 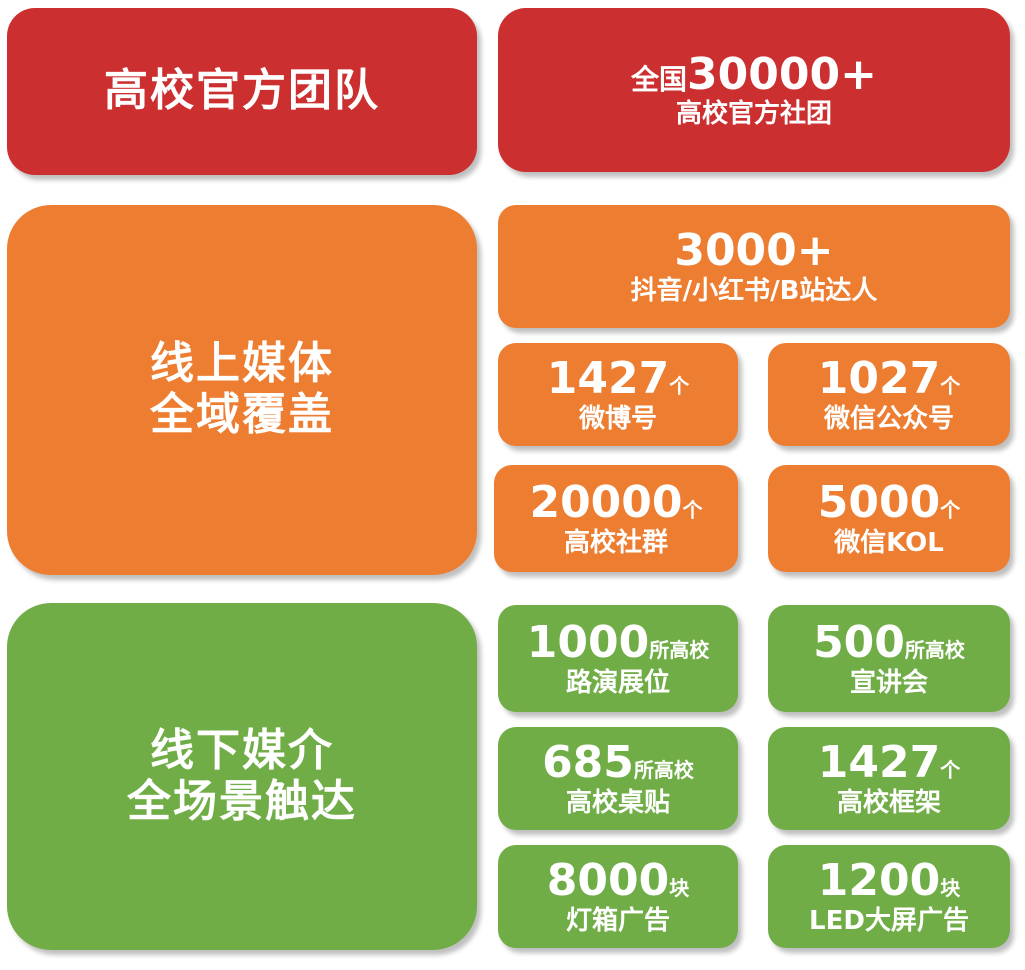 I want to click on stat-number: 1027, so click(x=879, y=379).